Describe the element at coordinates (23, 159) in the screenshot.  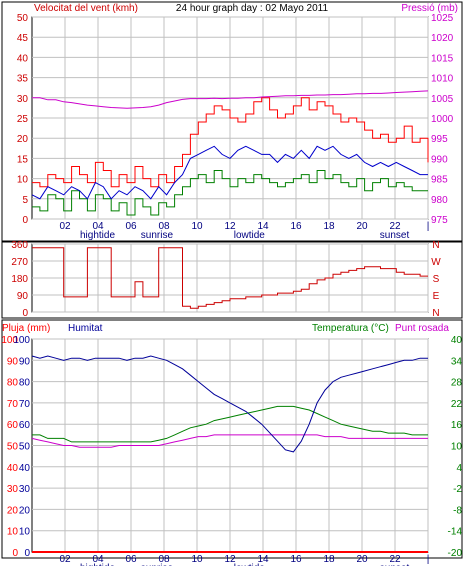
I see `wind-y-tick-label: 15` at that location.